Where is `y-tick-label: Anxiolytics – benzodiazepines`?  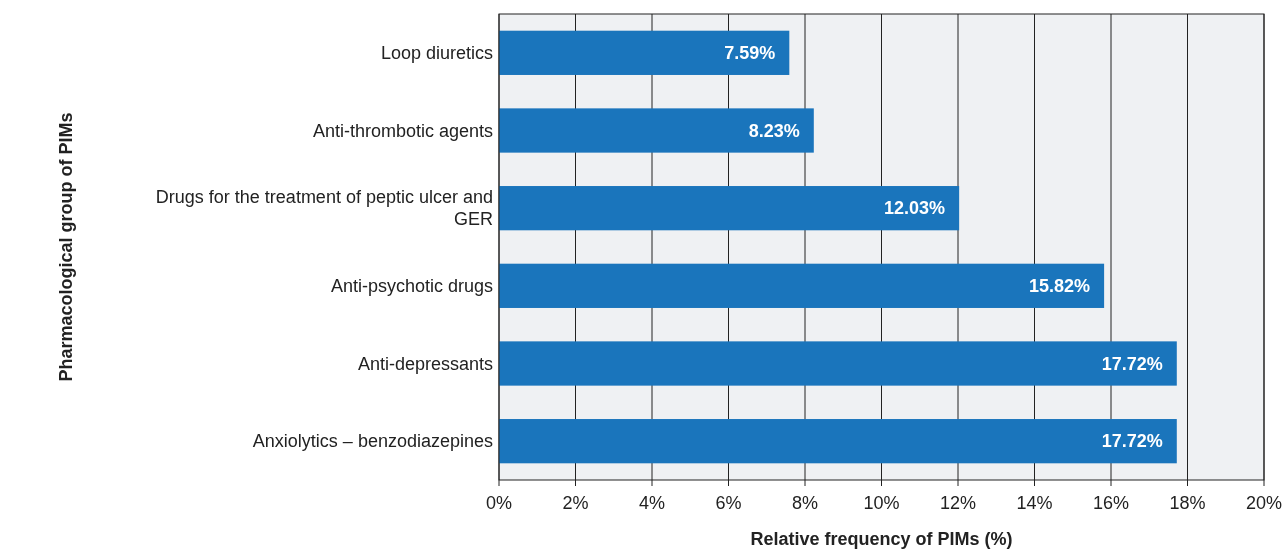 y-tick-label: Anxiolytics – benzodiazepines is located at coordinates (372, 441).